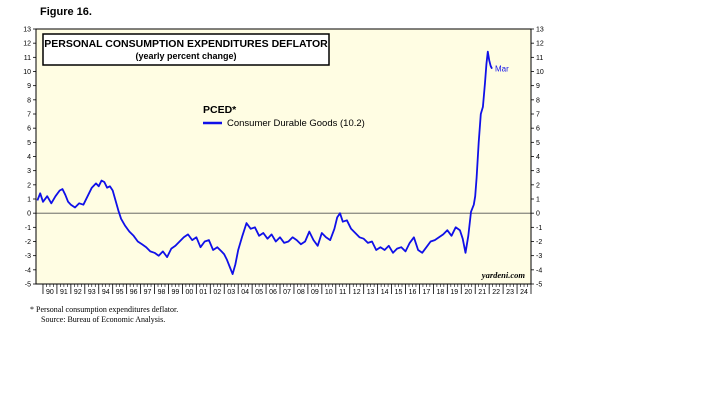  Describe the element at coordinates (482, 292) in the screenshot. I see `x-tick-label: 21` at that location.